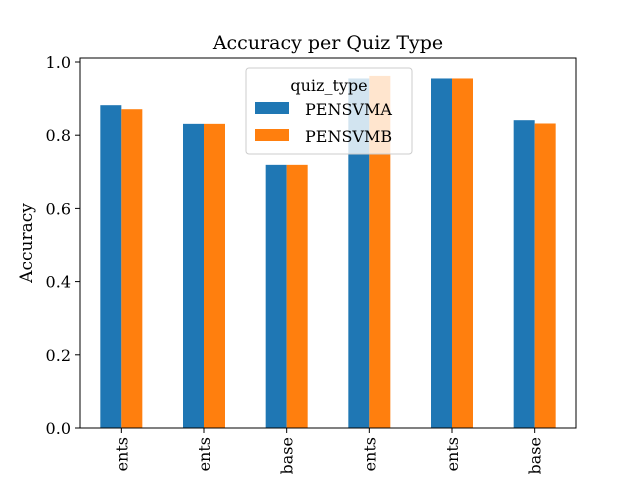  What do you see at coordinates (328, 85) in the screenshot?
I see `legend-title: quiz_type` at bounding box center [328, 85].